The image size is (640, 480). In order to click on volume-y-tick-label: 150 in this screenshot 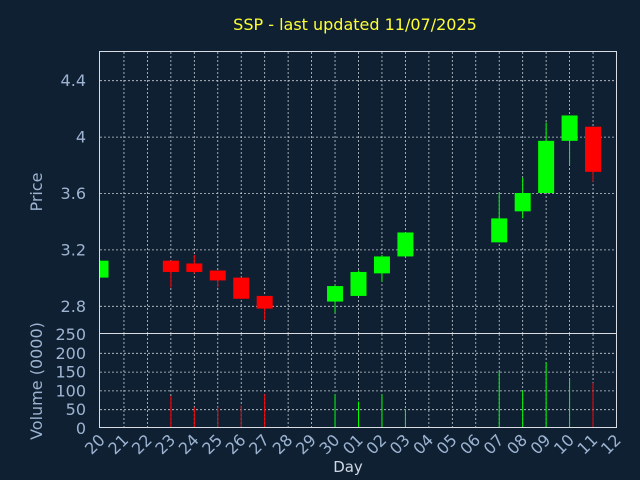, I will do `click(70, 372)`.